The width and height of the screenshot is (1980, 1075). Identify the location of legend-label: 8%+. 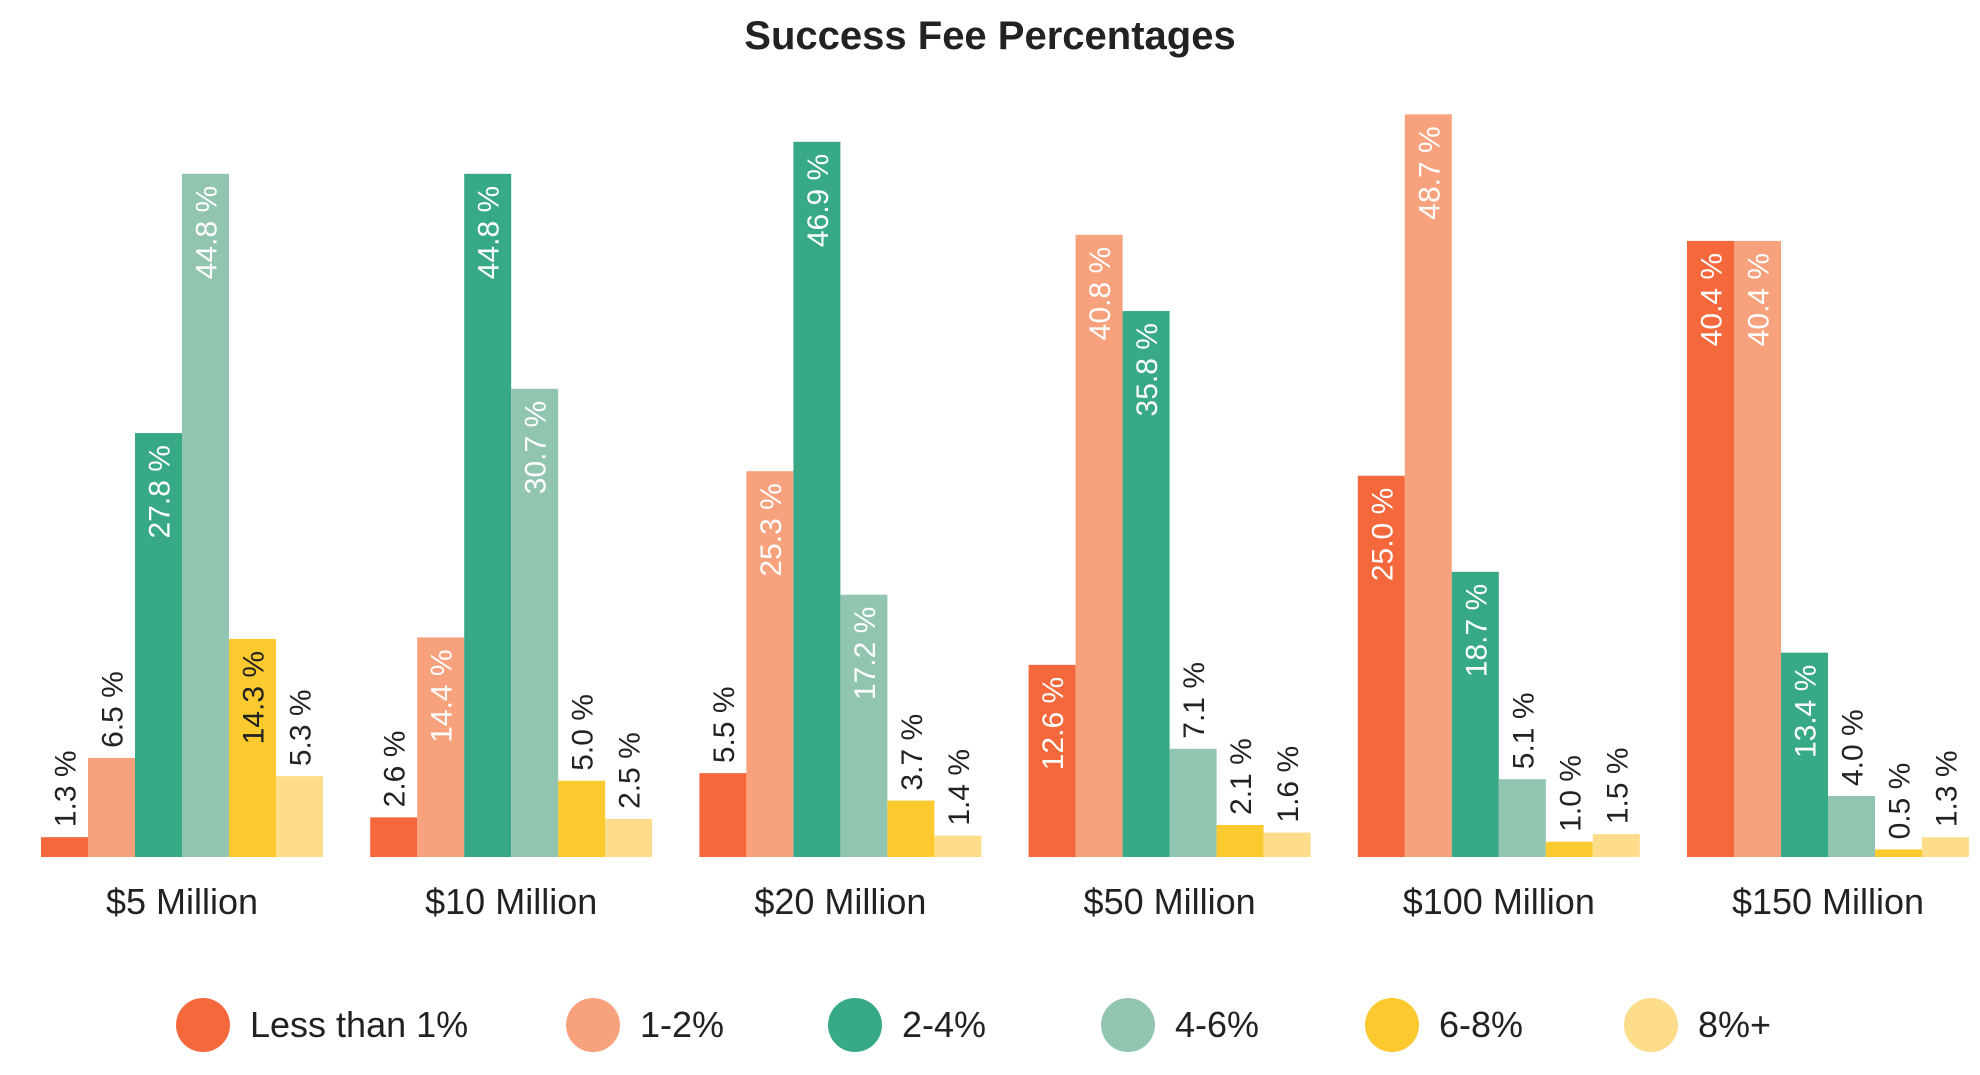
(1735, 1024).